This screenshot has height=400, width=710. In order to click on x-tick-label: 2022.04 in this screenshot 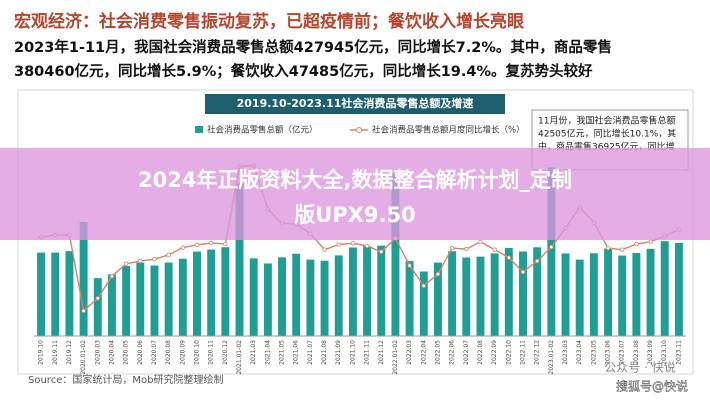, I will do `click(423, 352)`.